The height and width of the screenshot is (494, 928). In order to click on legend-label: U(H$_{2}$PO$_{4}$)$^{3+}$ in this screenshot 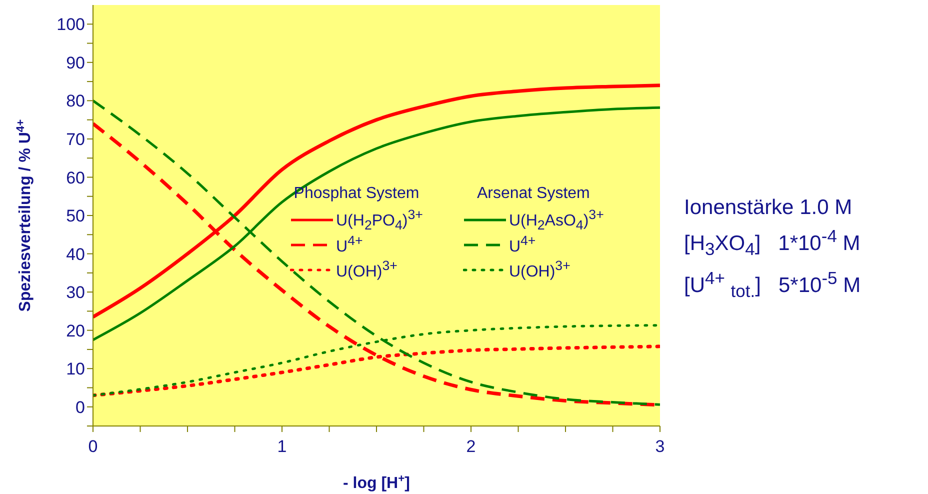, I will do `click(379, 219)`.